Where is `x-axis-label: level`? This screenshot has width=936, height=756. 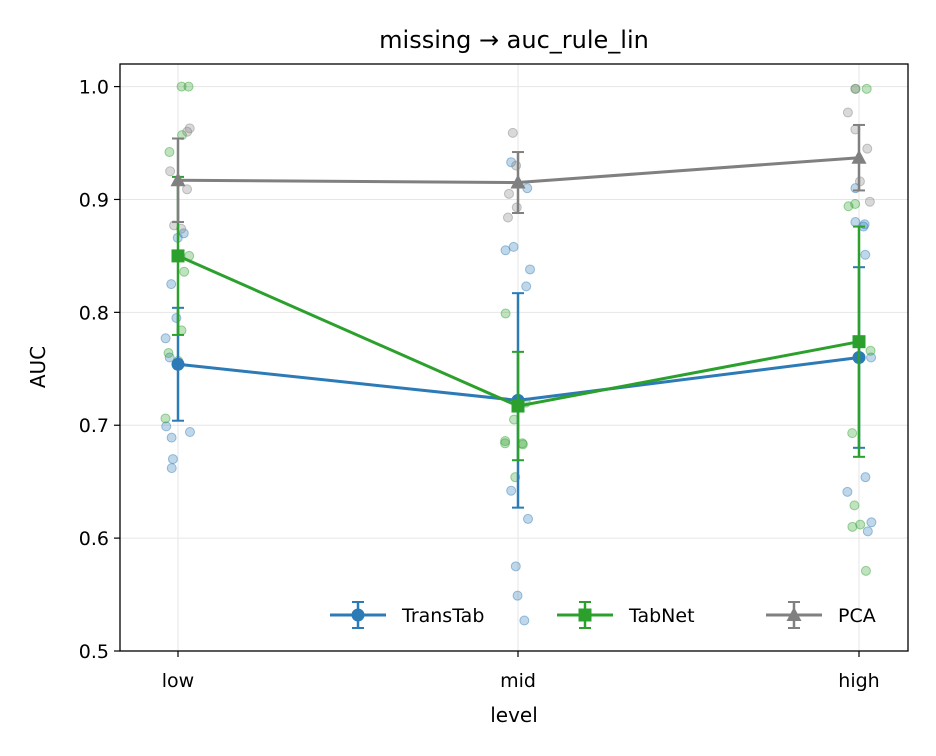 x-axis-label: level is located at coordinates (514, 715).